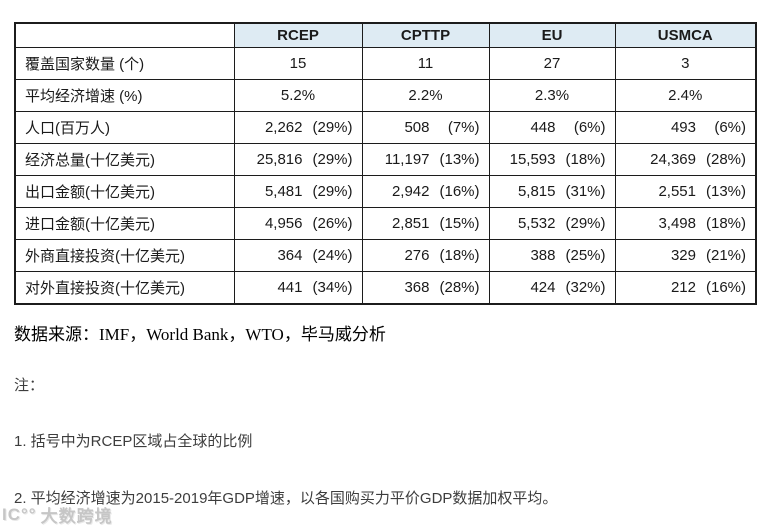 This screenshot has width=766, height=527. What do you see at coordinates (410, 223) in the screenshot?
I see `cell-value: 2,851` at bounding box center [410, 223].